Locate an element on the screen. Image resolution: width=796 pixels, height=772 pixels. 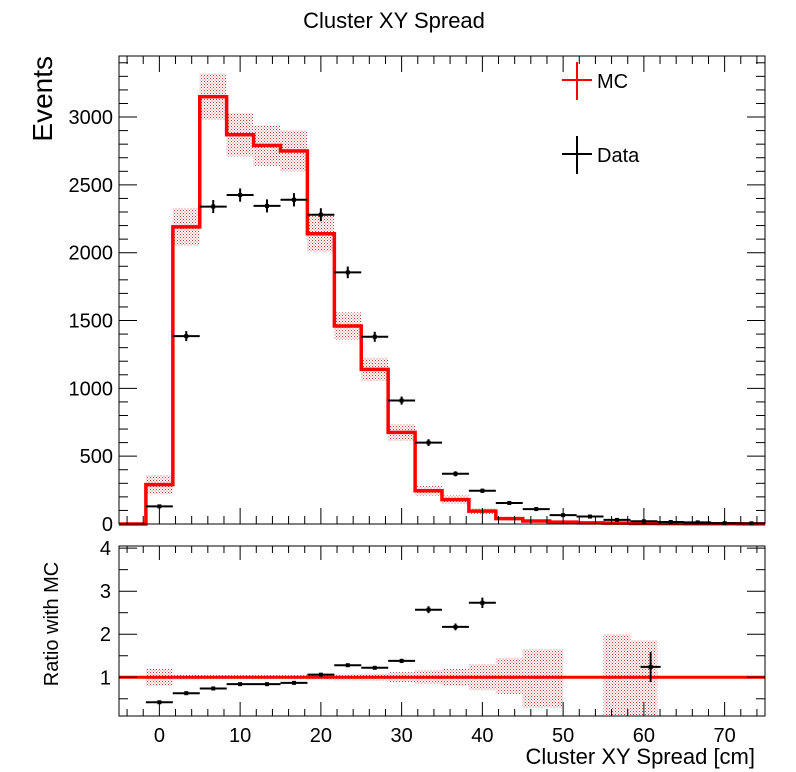
ratio-y-axis-label: Ratio with MC is located at coordinates (52, 624).